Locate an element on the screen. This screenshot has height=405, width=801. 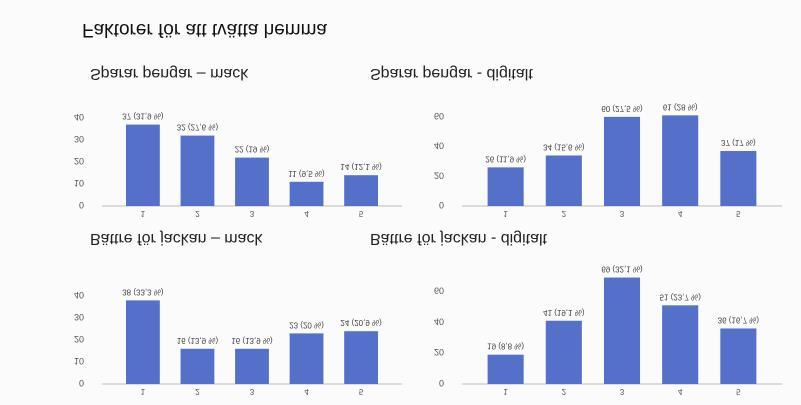
chart-title: Bättre för jackan - digitalt is located at coordinates (458, 238).